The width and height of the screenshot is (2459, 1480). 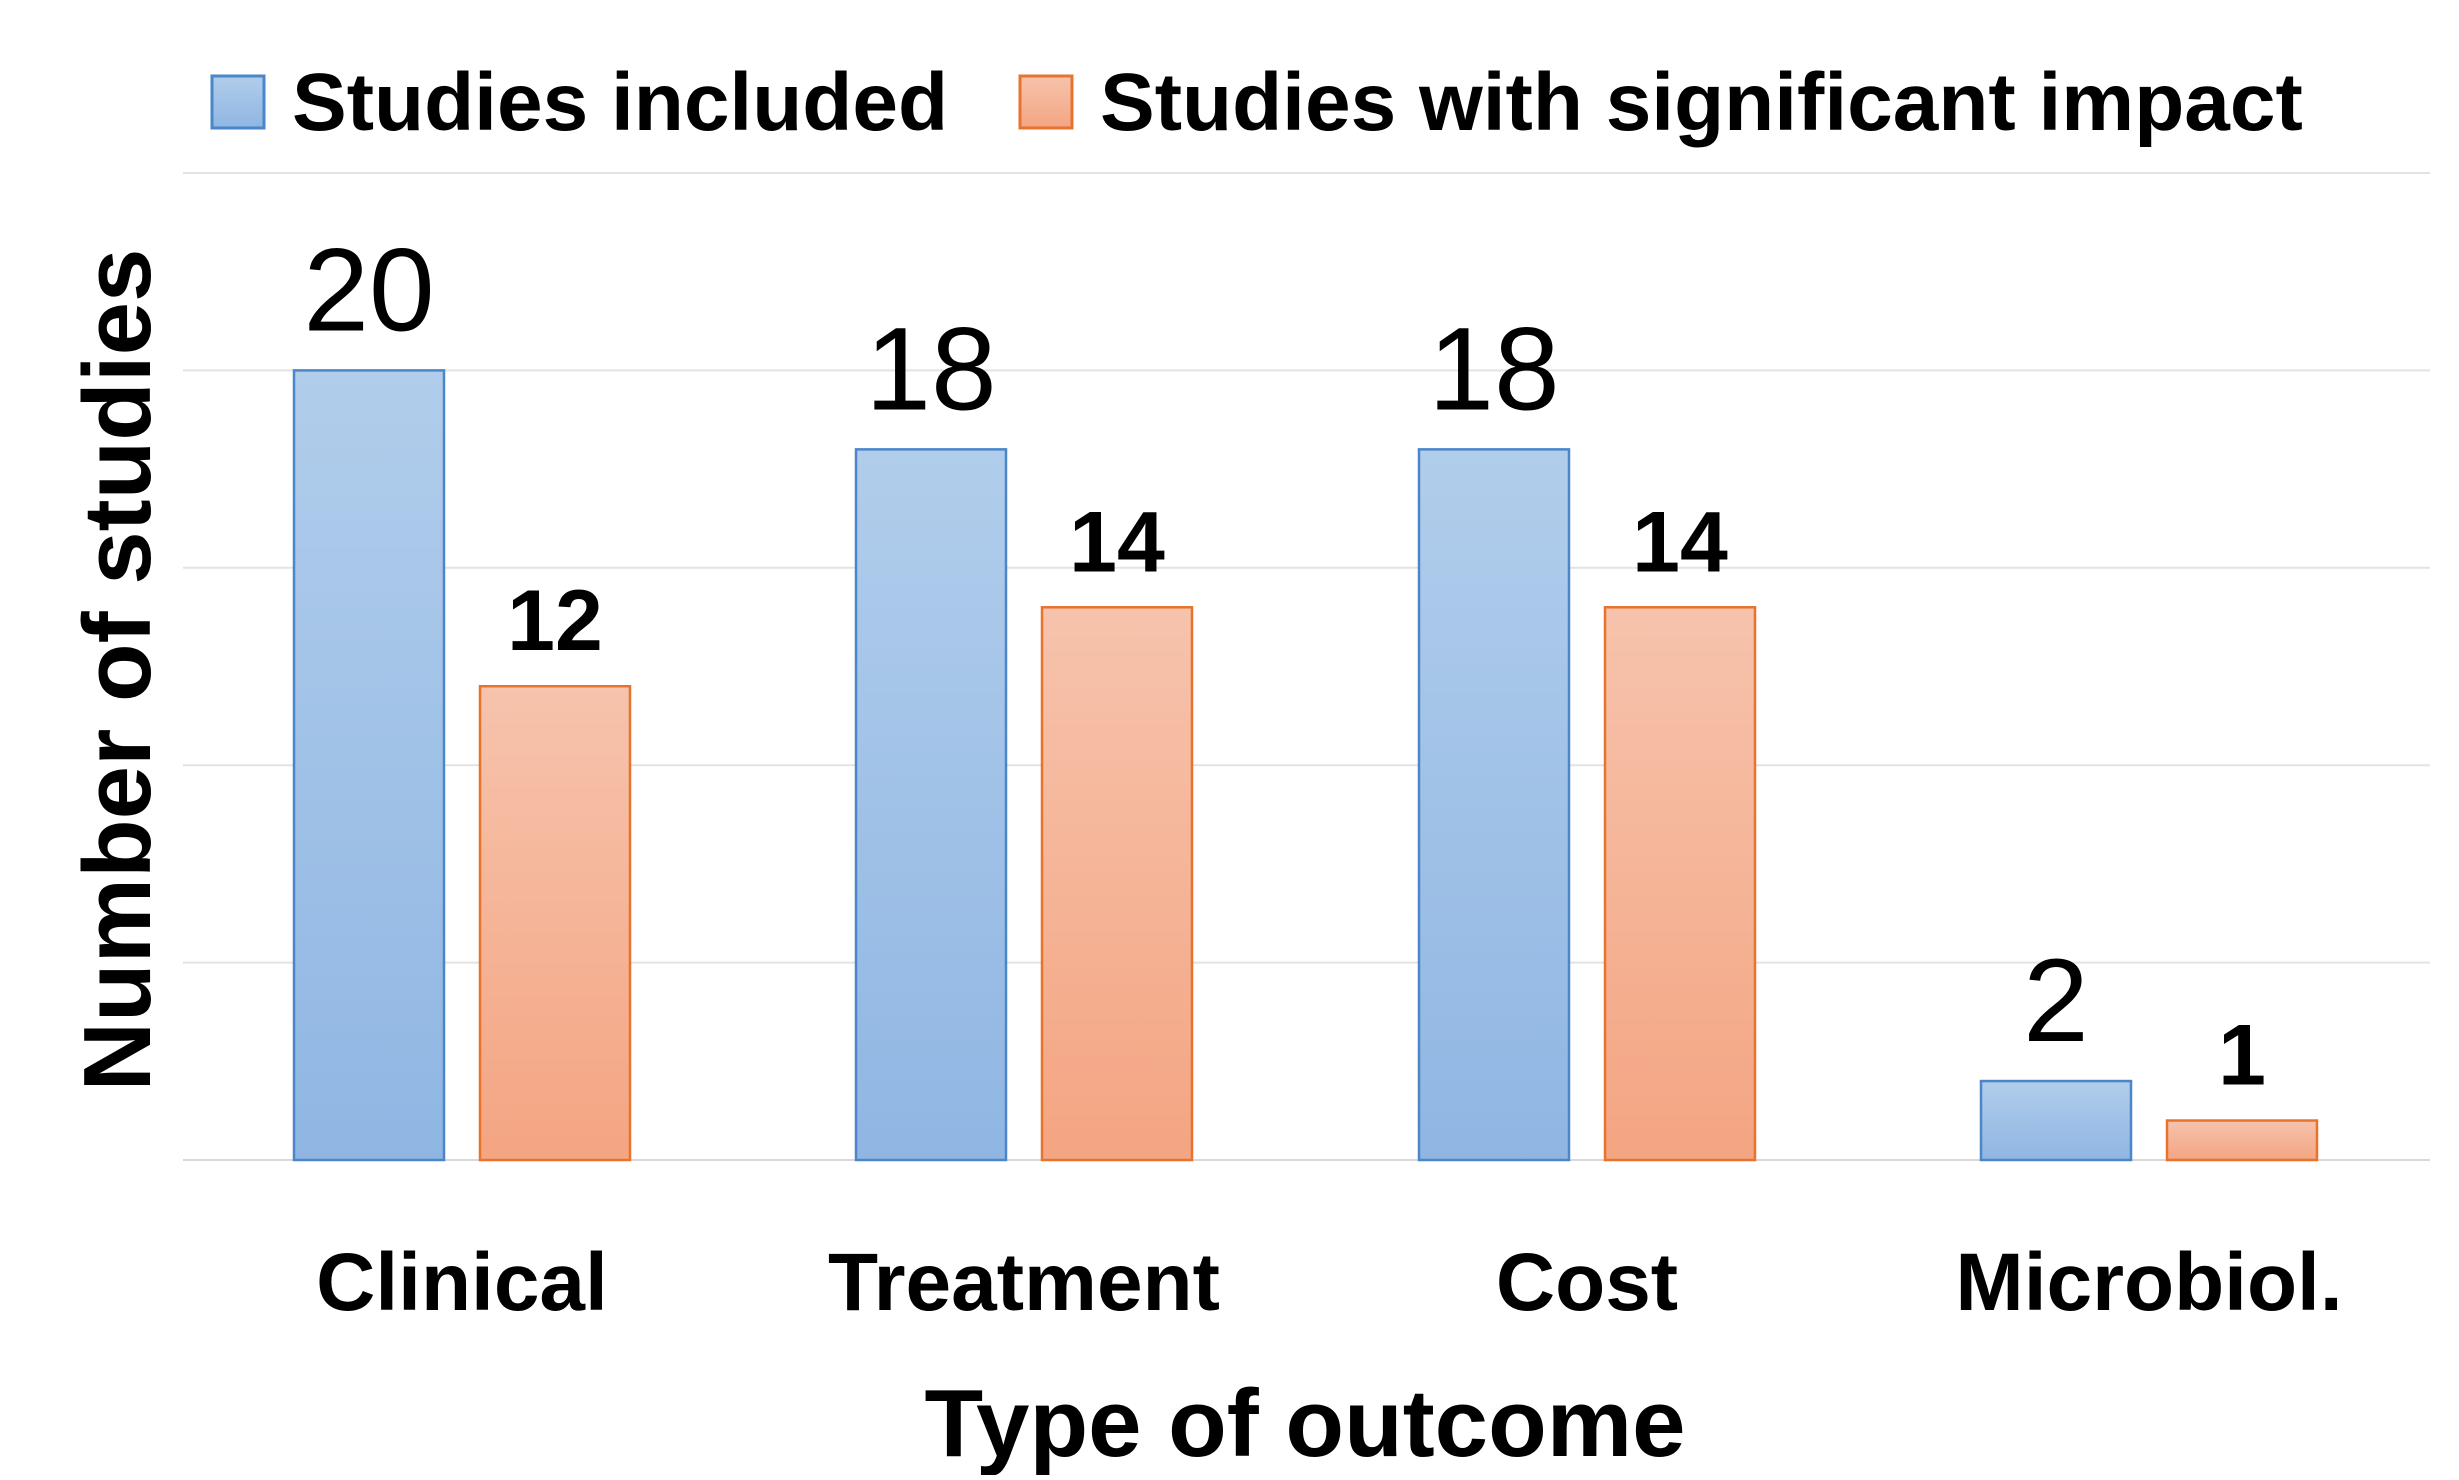 What do you see at coordinates (2056, 1001) in the screenshot?
I see `data-label-studies-included-microbiol: 2` at bounding box center [2056, 1001].